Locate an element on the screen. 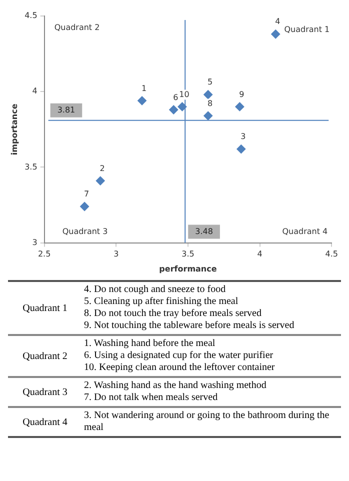 This screenshot has height=481, width=349. annotation: 3 is located at coordinates (243, 137).